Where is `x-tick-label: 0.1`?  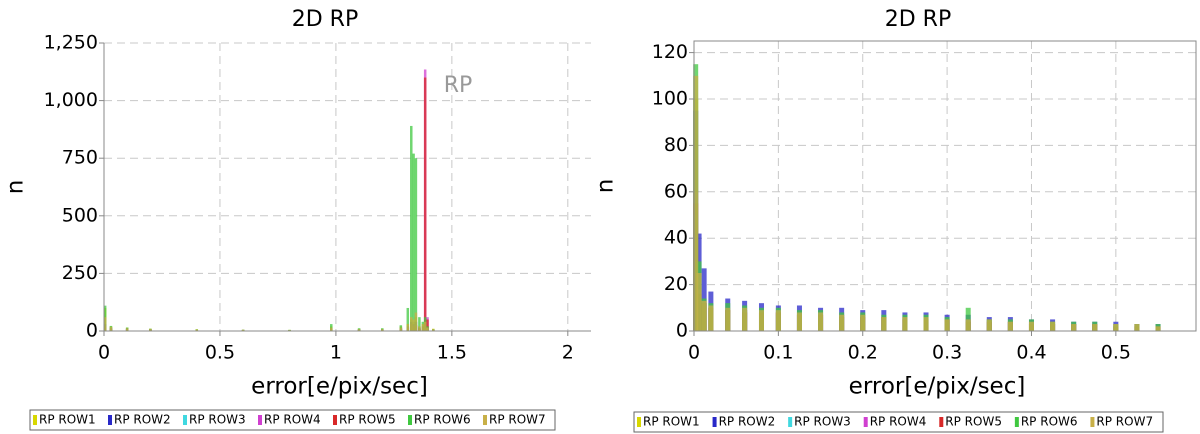 x-tick-label: 0.1 is located at coordinates (778, 353).